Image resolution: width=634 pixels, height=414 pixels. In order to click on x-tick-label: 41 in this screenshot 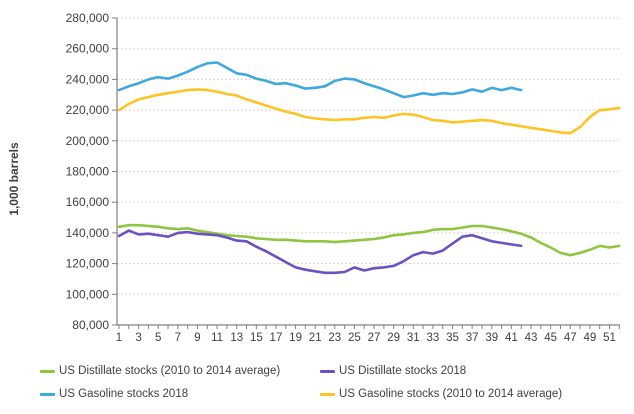, I will do `click(511, 338)`.